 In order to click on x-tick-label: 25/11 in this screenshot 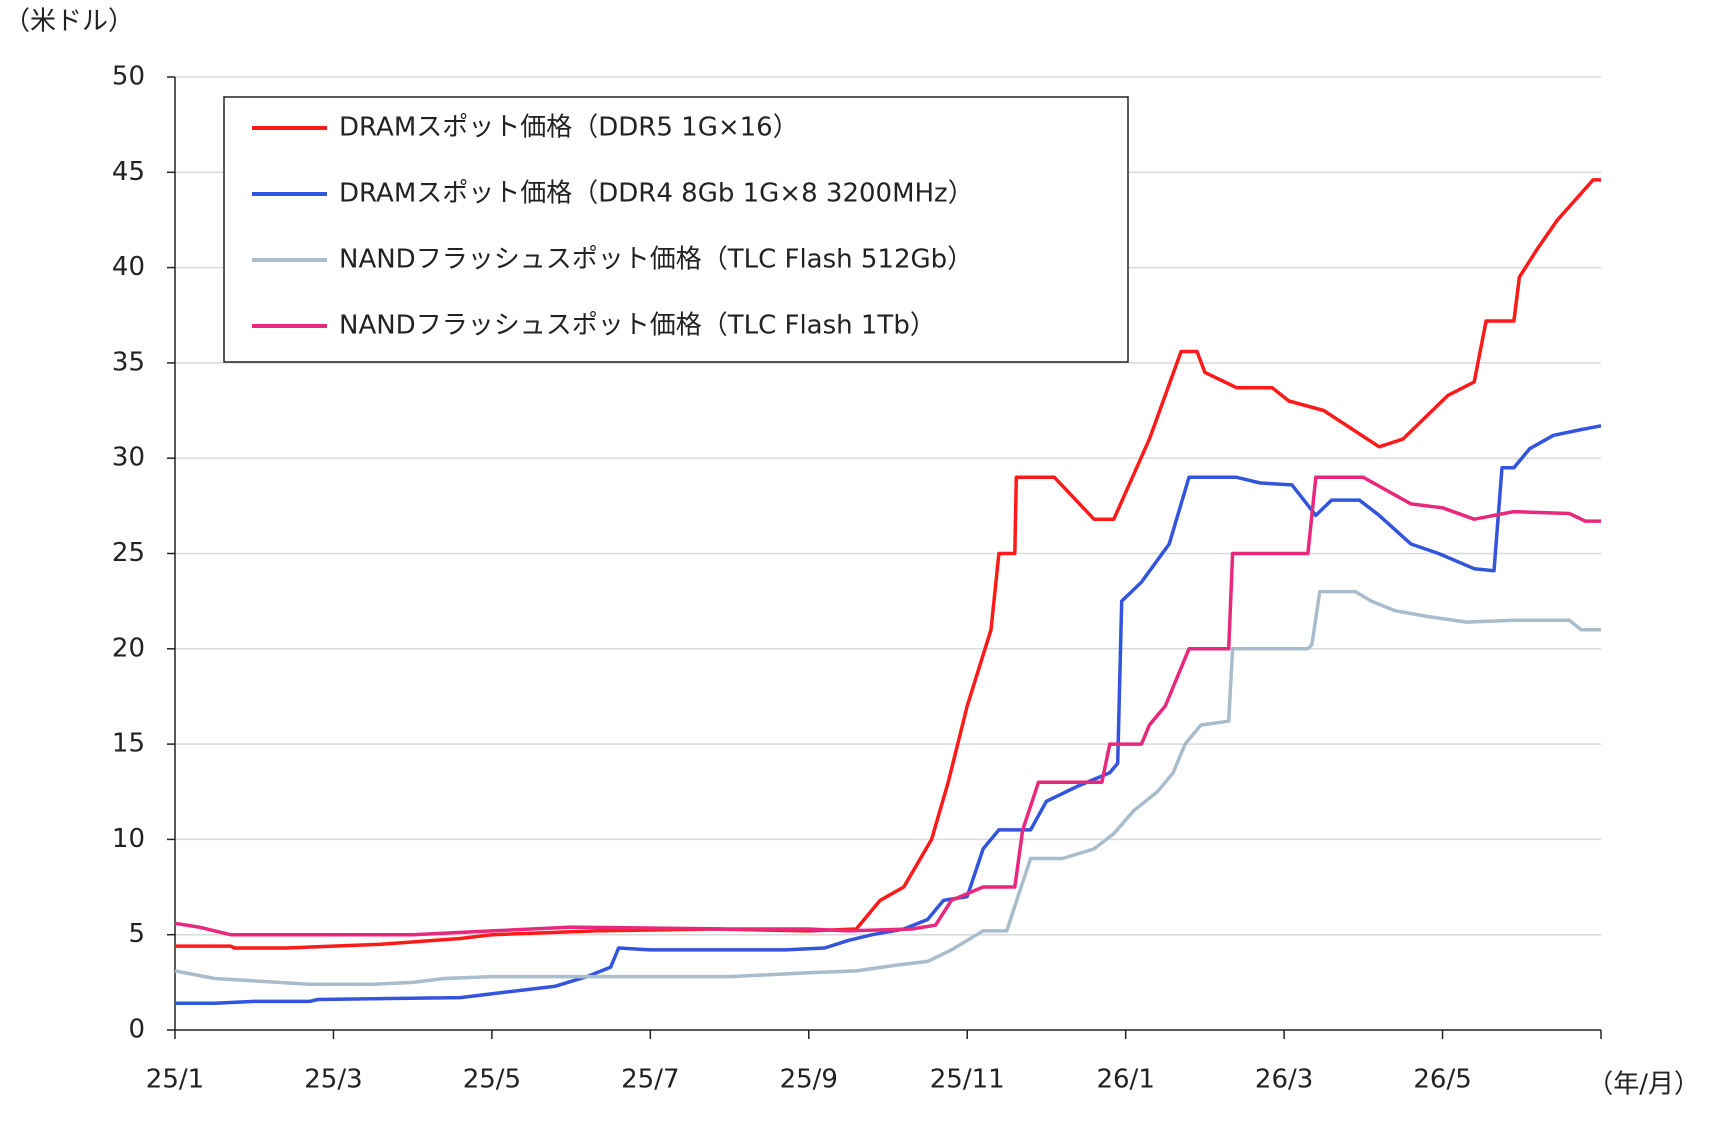, I will do `click(967, 1080)`.